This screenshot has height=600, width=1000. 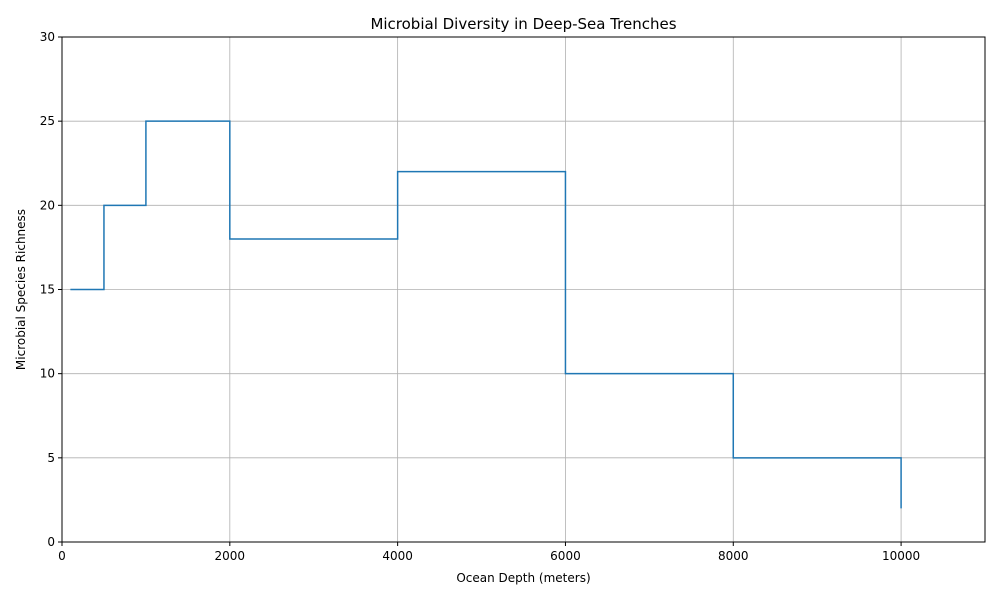 What do you see at coordinates (21, 289) in the screenshot?
I see `y-axis-label: Microbial Species Richness` at bounding box center [21, 289].